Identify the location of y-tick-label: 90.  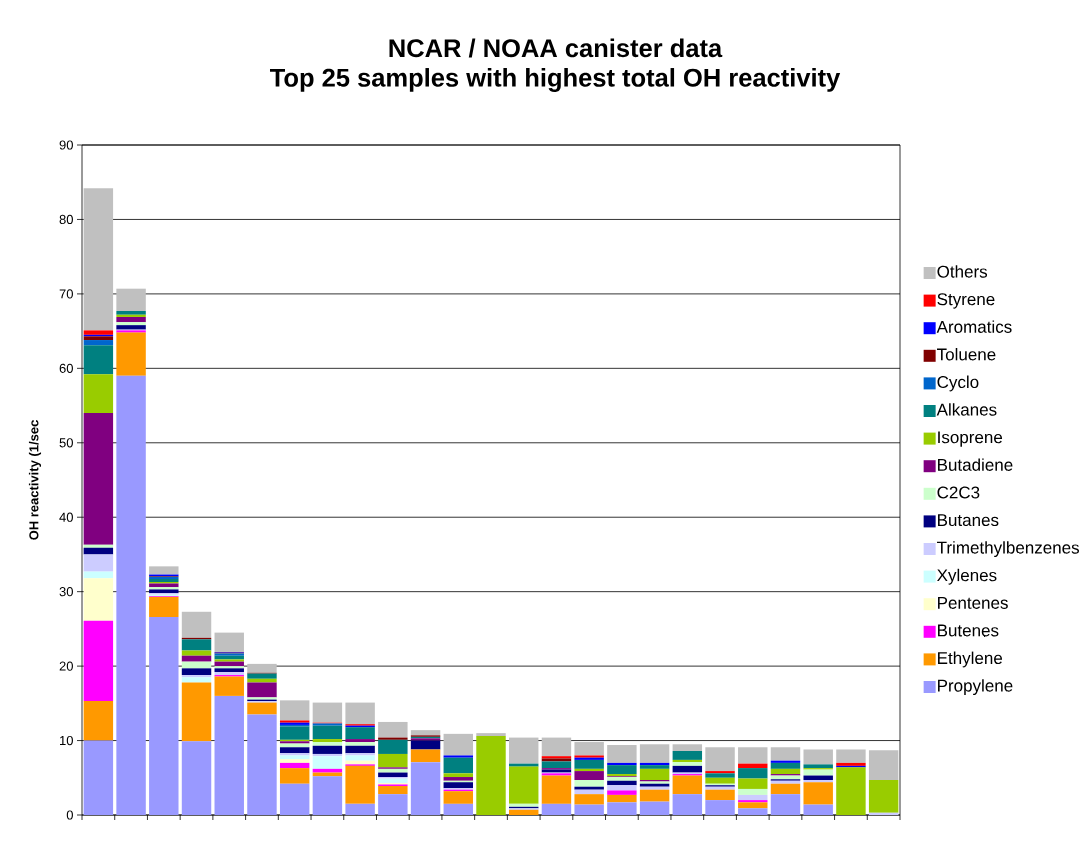
(66, 145).